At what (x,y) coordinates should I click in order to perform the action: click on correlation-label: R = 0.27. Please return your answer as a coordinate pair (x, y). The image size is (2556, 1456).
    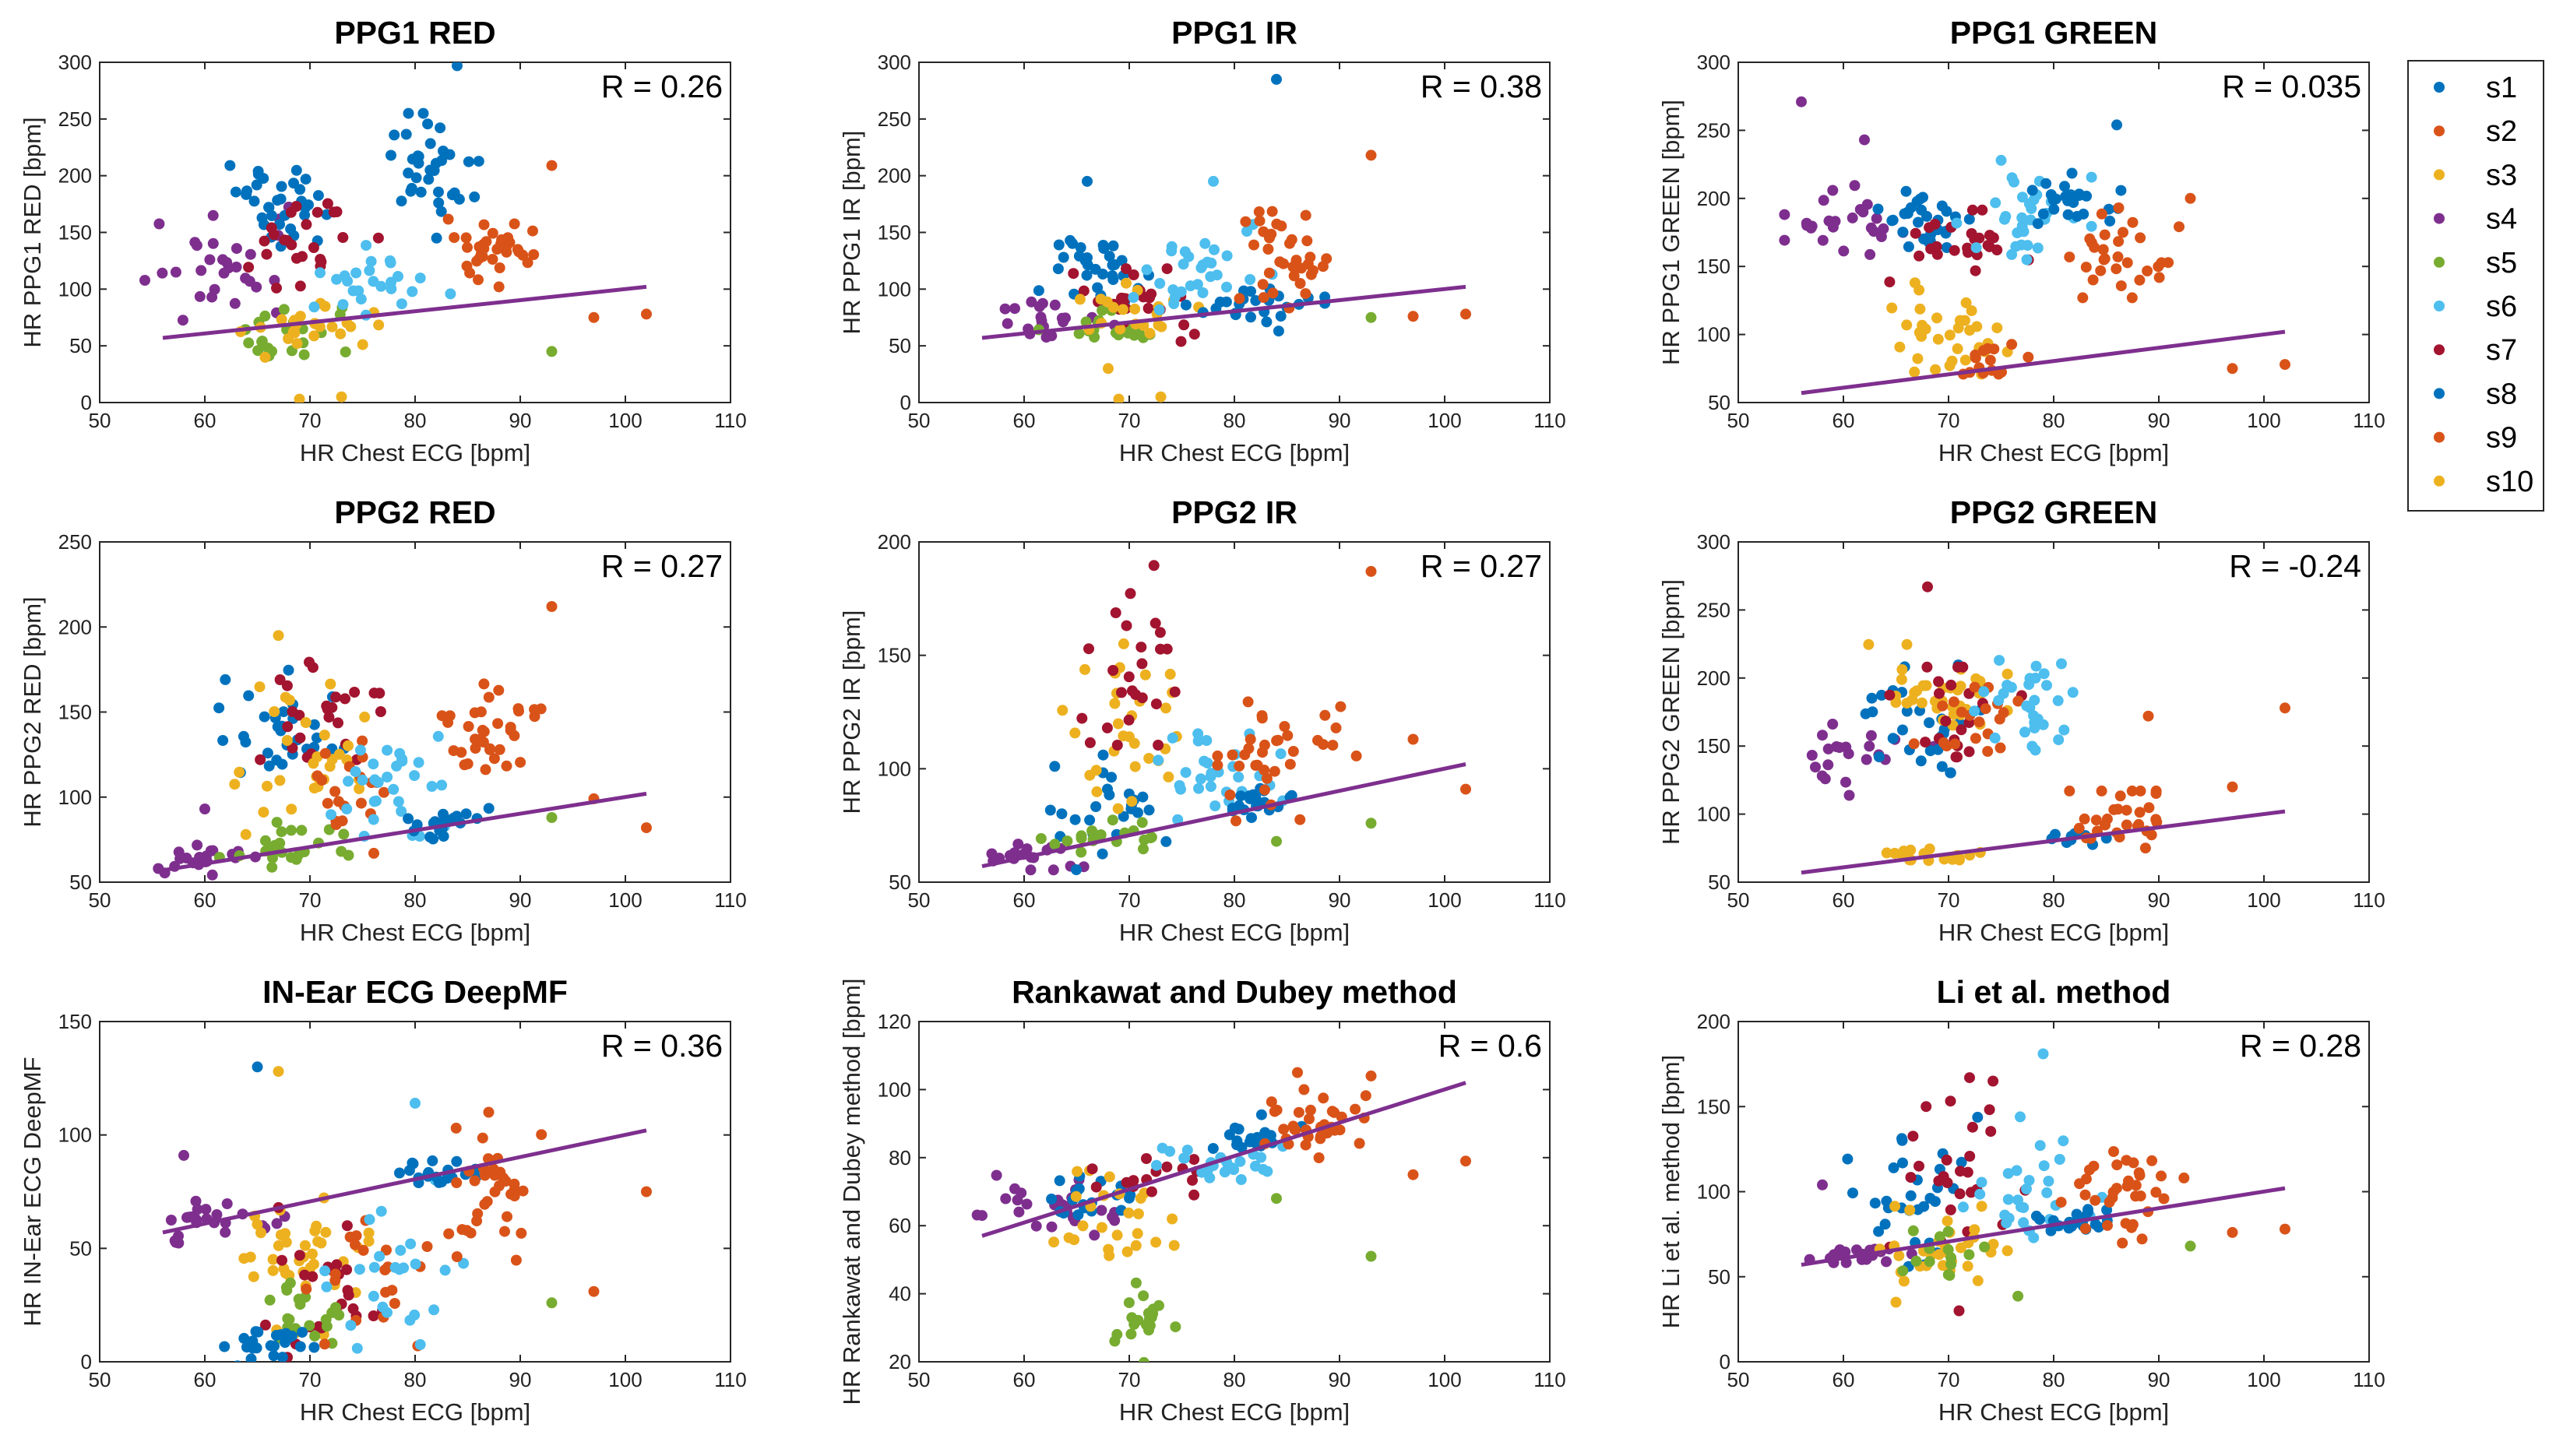
    Looking at the image, I should click on (1481, 566).